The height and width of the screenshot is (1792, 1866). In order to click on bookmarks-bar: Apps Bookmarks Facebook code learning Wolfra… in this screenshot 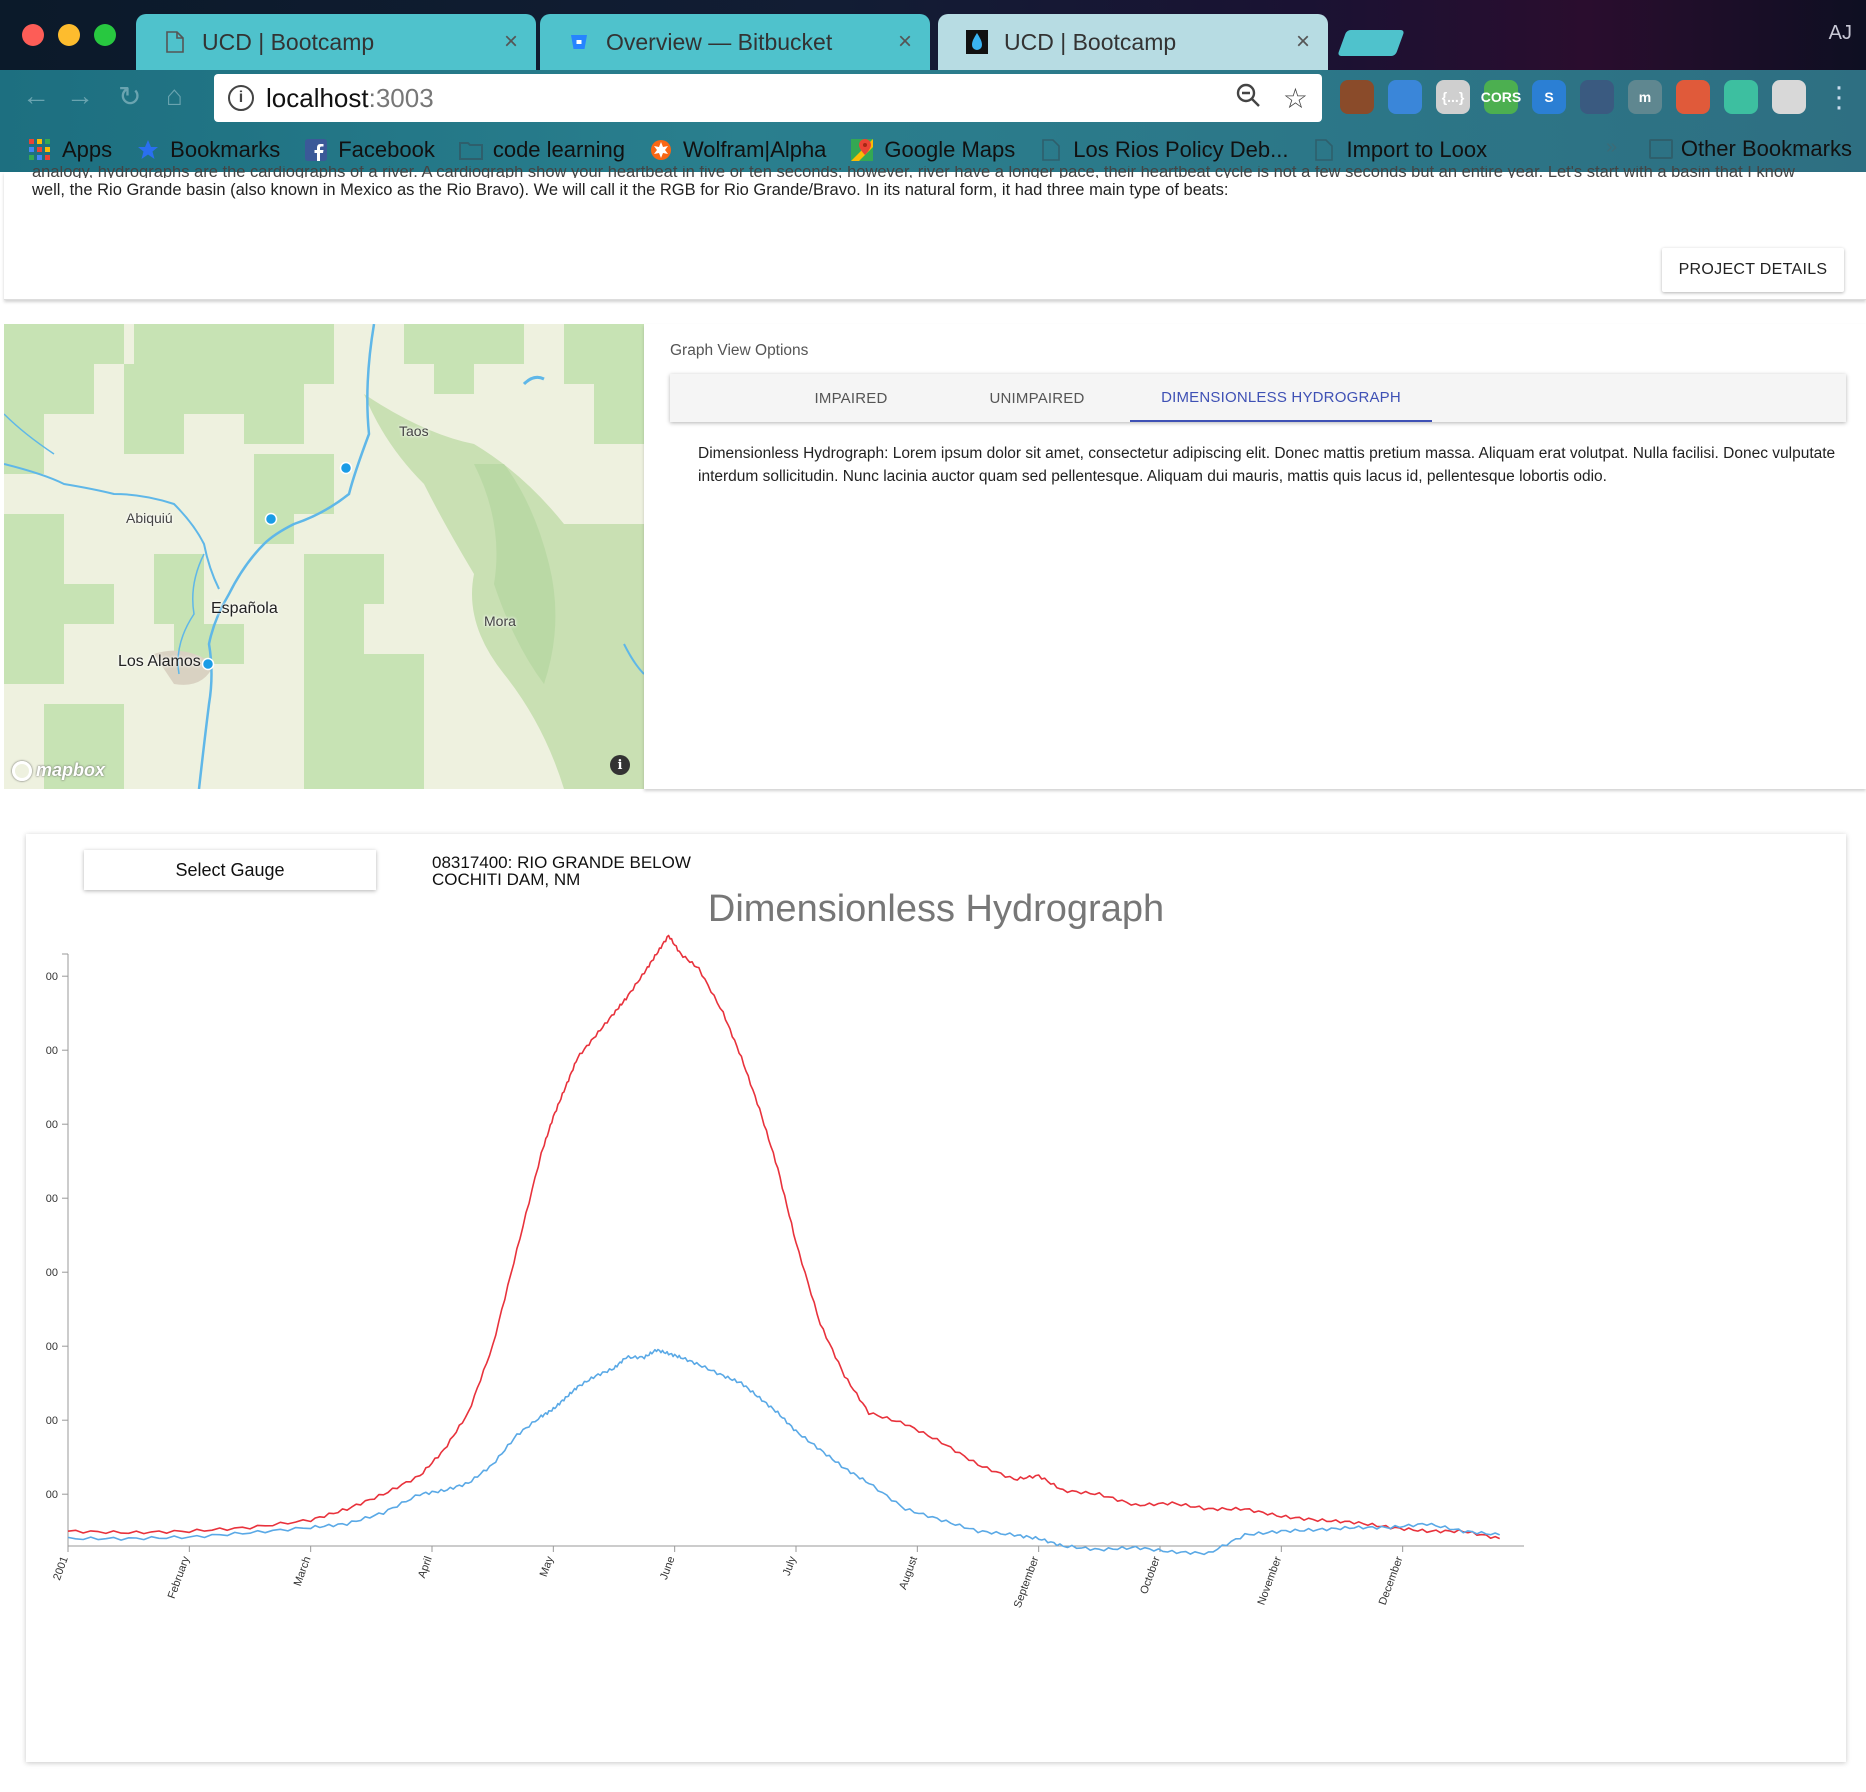, I will do `click(933, 150)`.